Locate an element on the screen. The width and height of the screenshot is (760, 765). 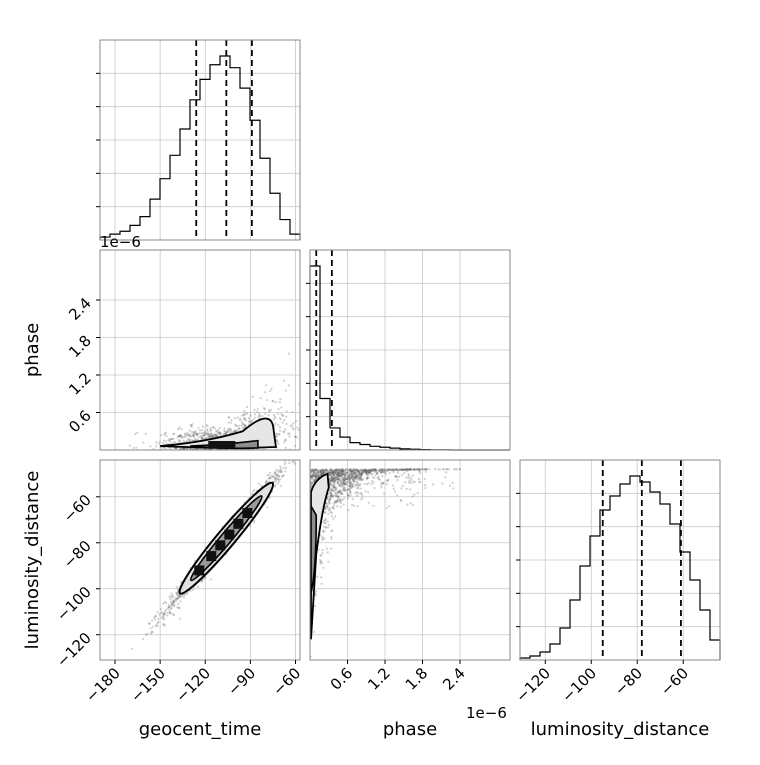
density-geocent_time-phase is located at coordinates (214, 401).